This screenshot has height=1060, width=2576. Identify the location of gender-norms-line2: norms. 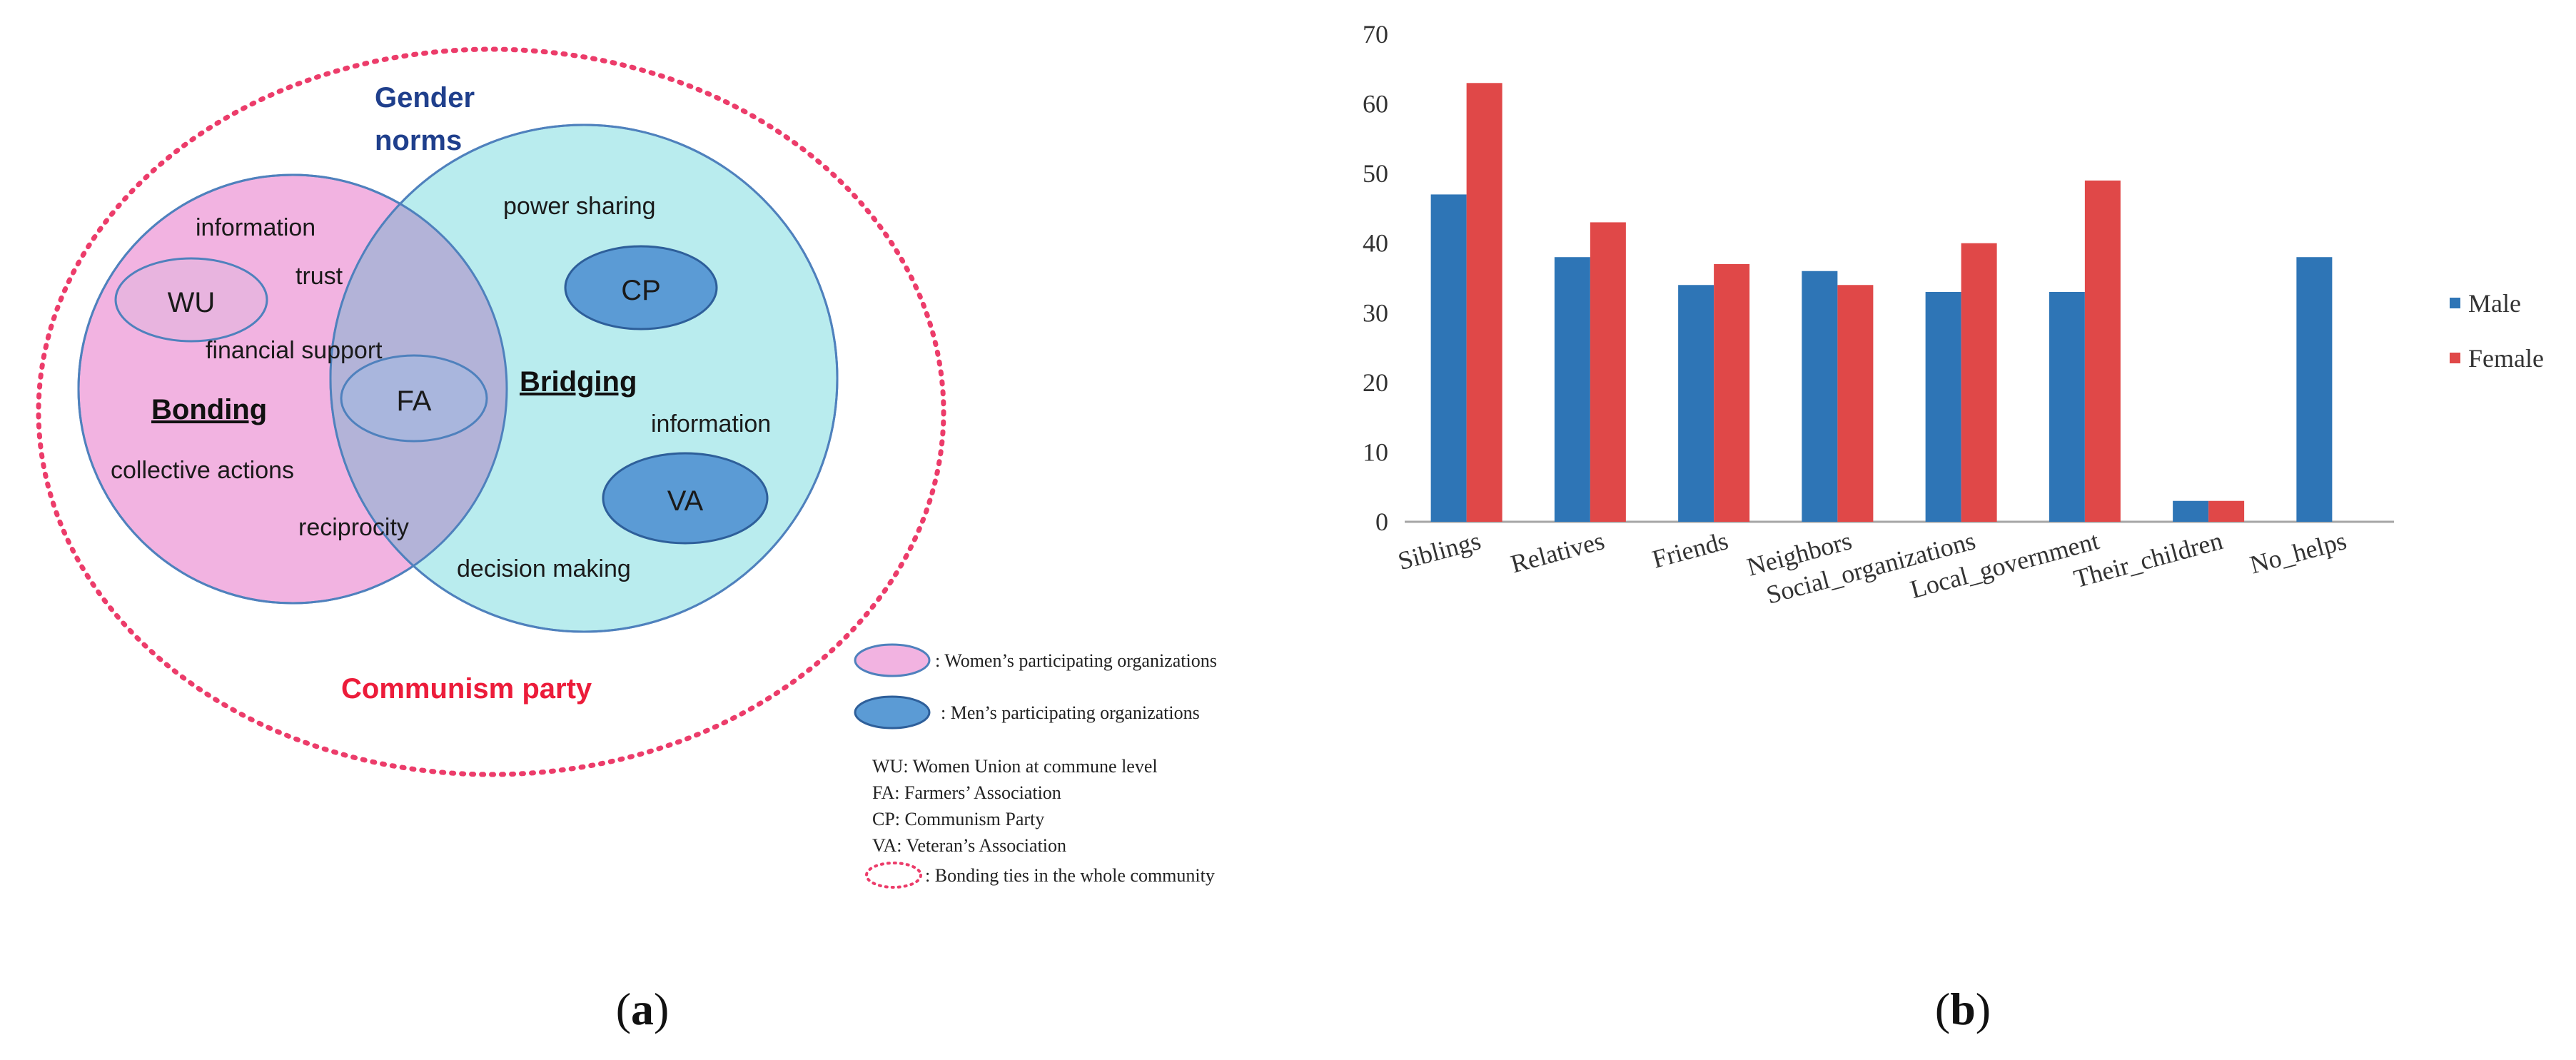
(418, 140).